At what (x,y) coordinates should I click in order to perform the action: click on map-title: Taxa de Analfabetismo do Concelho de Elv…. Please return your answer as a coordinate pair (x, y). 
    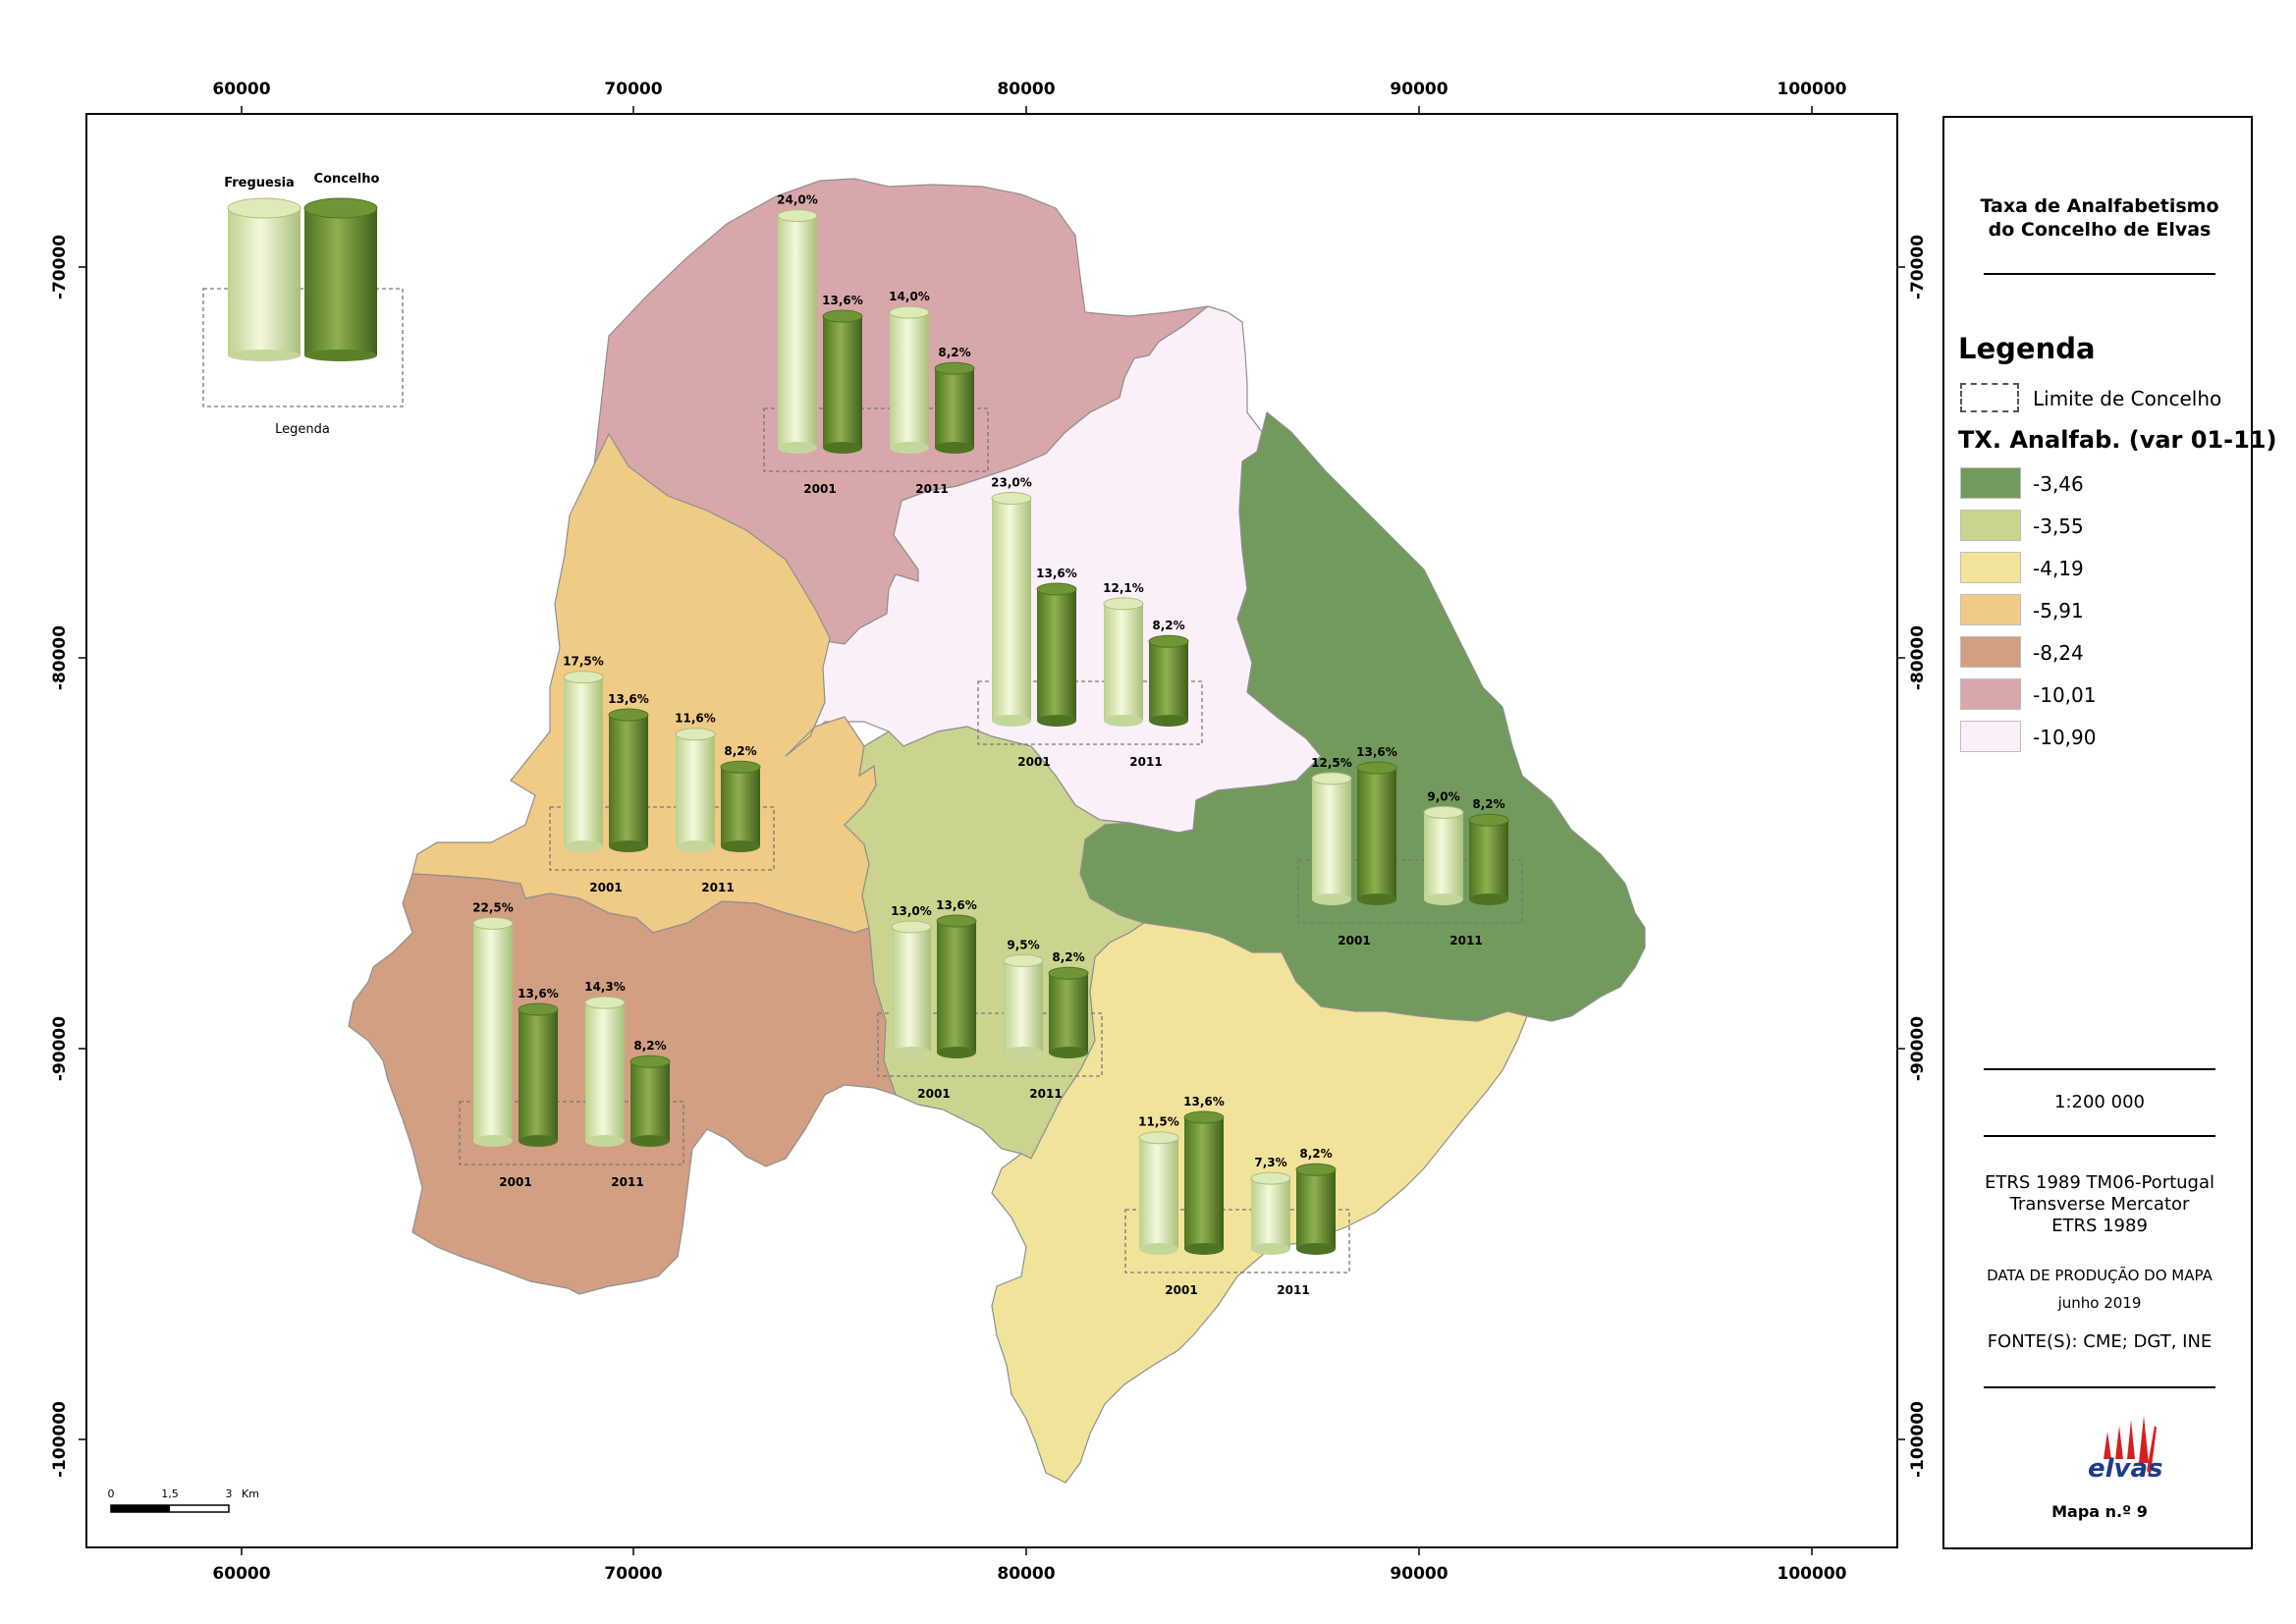
    Looking at the image, I should click on (2099, 218).